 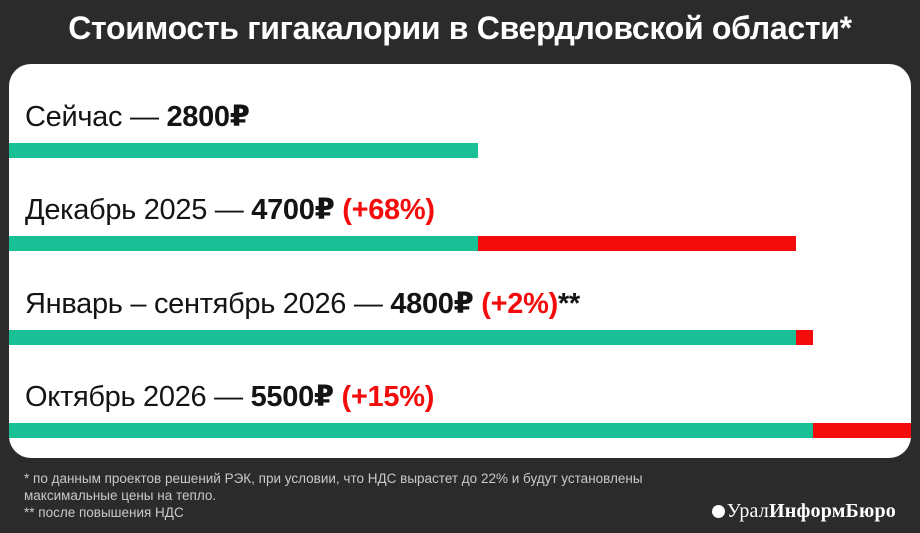 I want to click on bar-price-value: 2800₽, so click(x=208, y=116).